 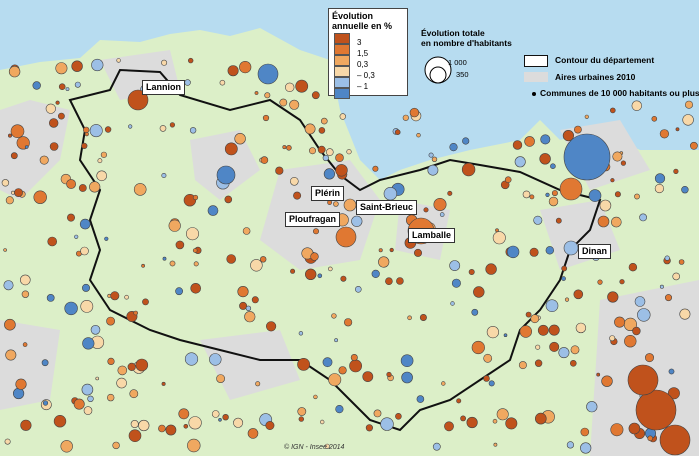 I want to click on break-neg-1: – 1, so click(x=363, y=86).